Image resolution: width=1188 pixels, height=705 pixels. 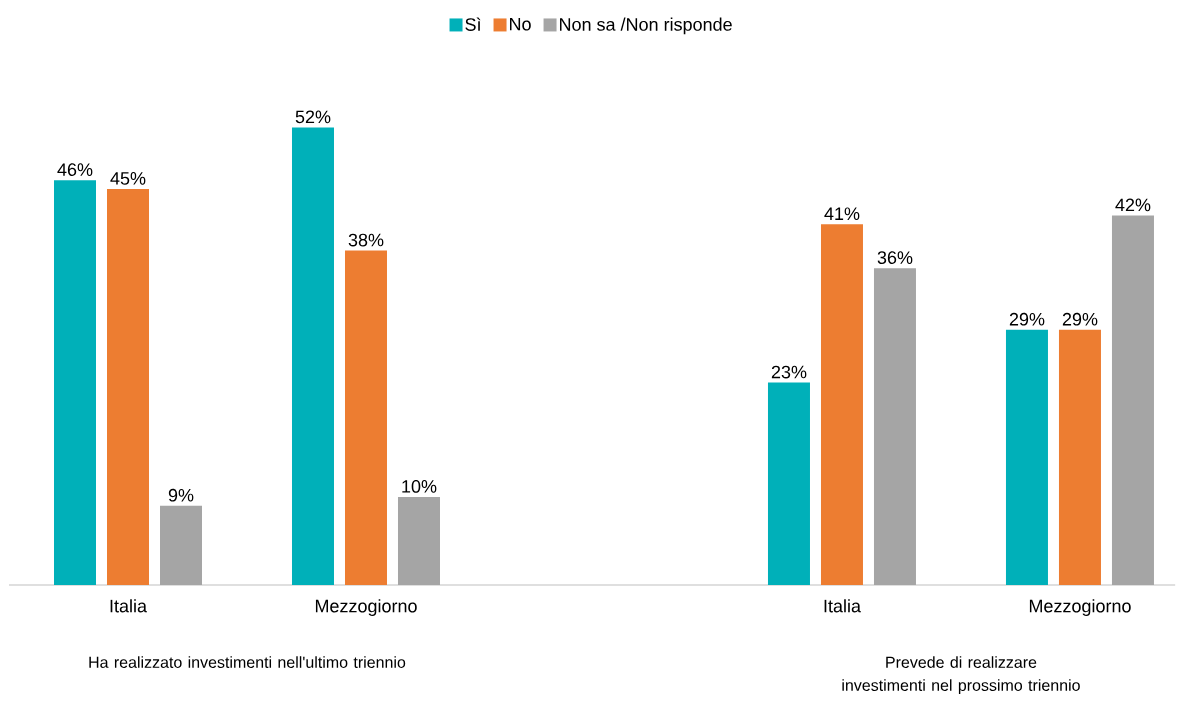 I want to click on data-label: 45%, so click(x=128, y=178).